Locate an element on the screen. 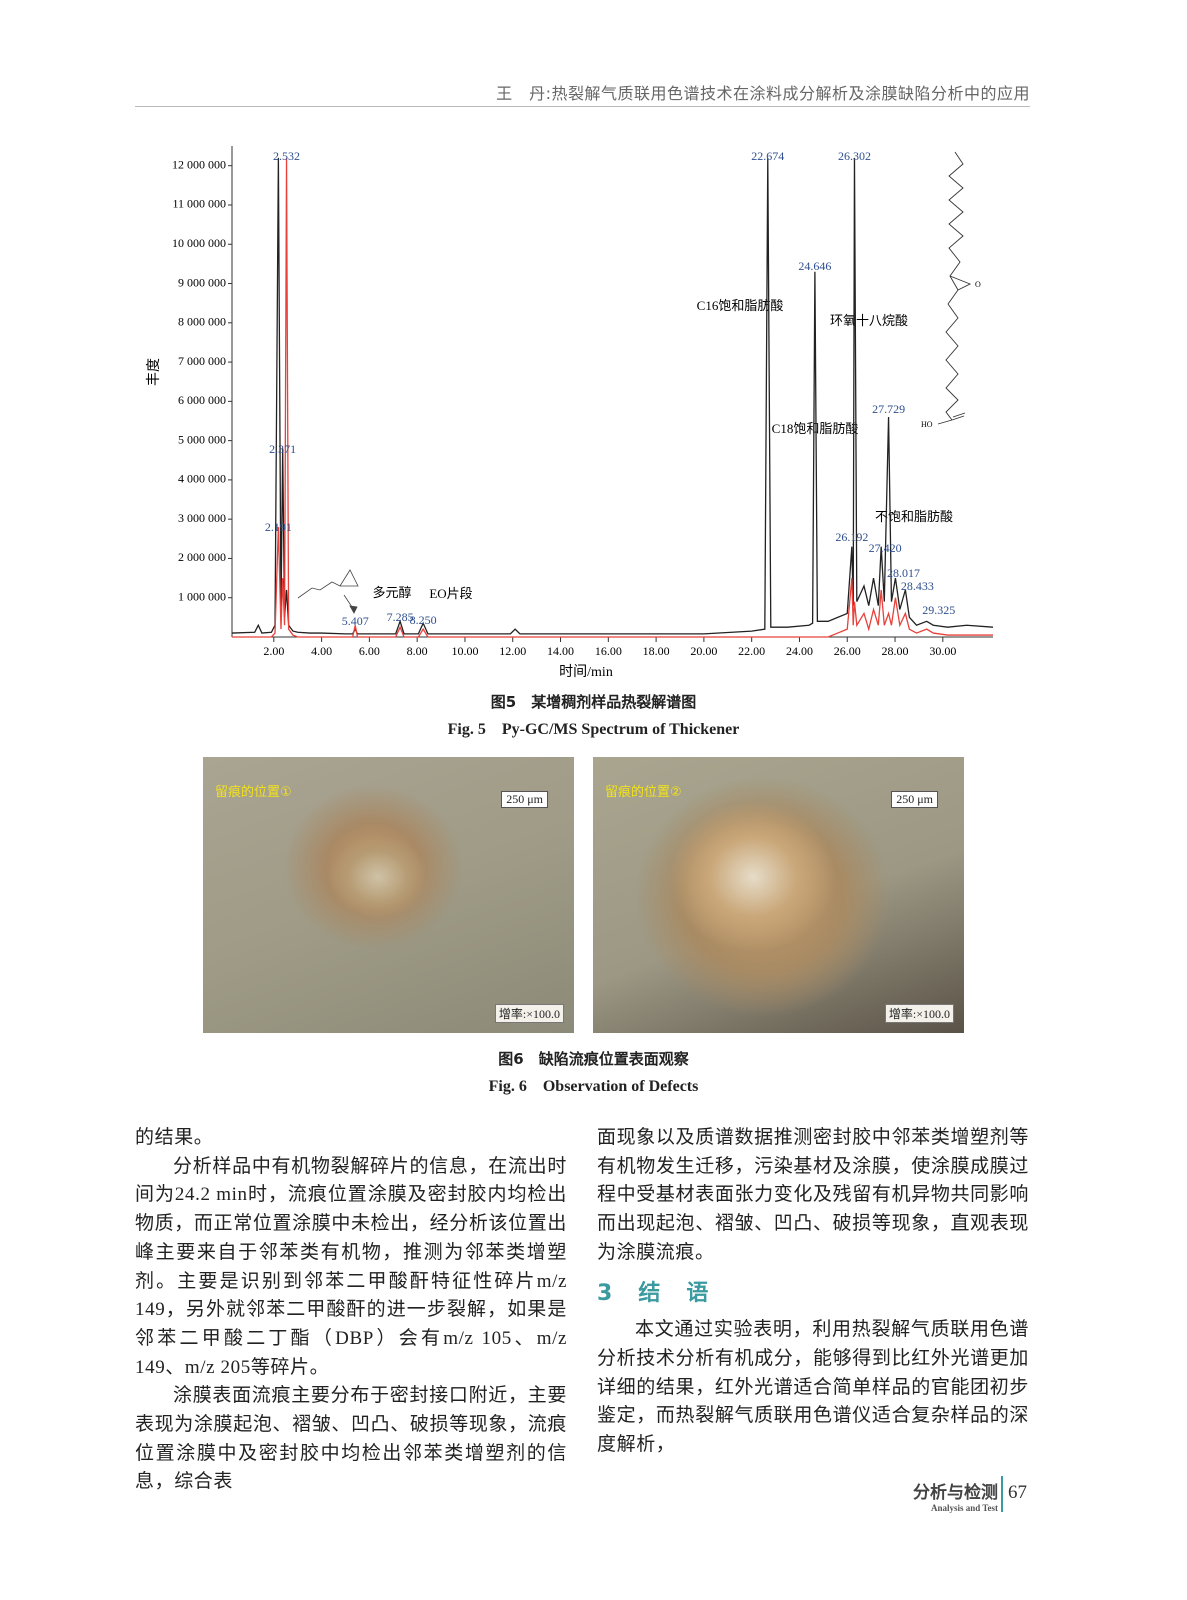  structure-label: O is located at coordinates (978, 284).